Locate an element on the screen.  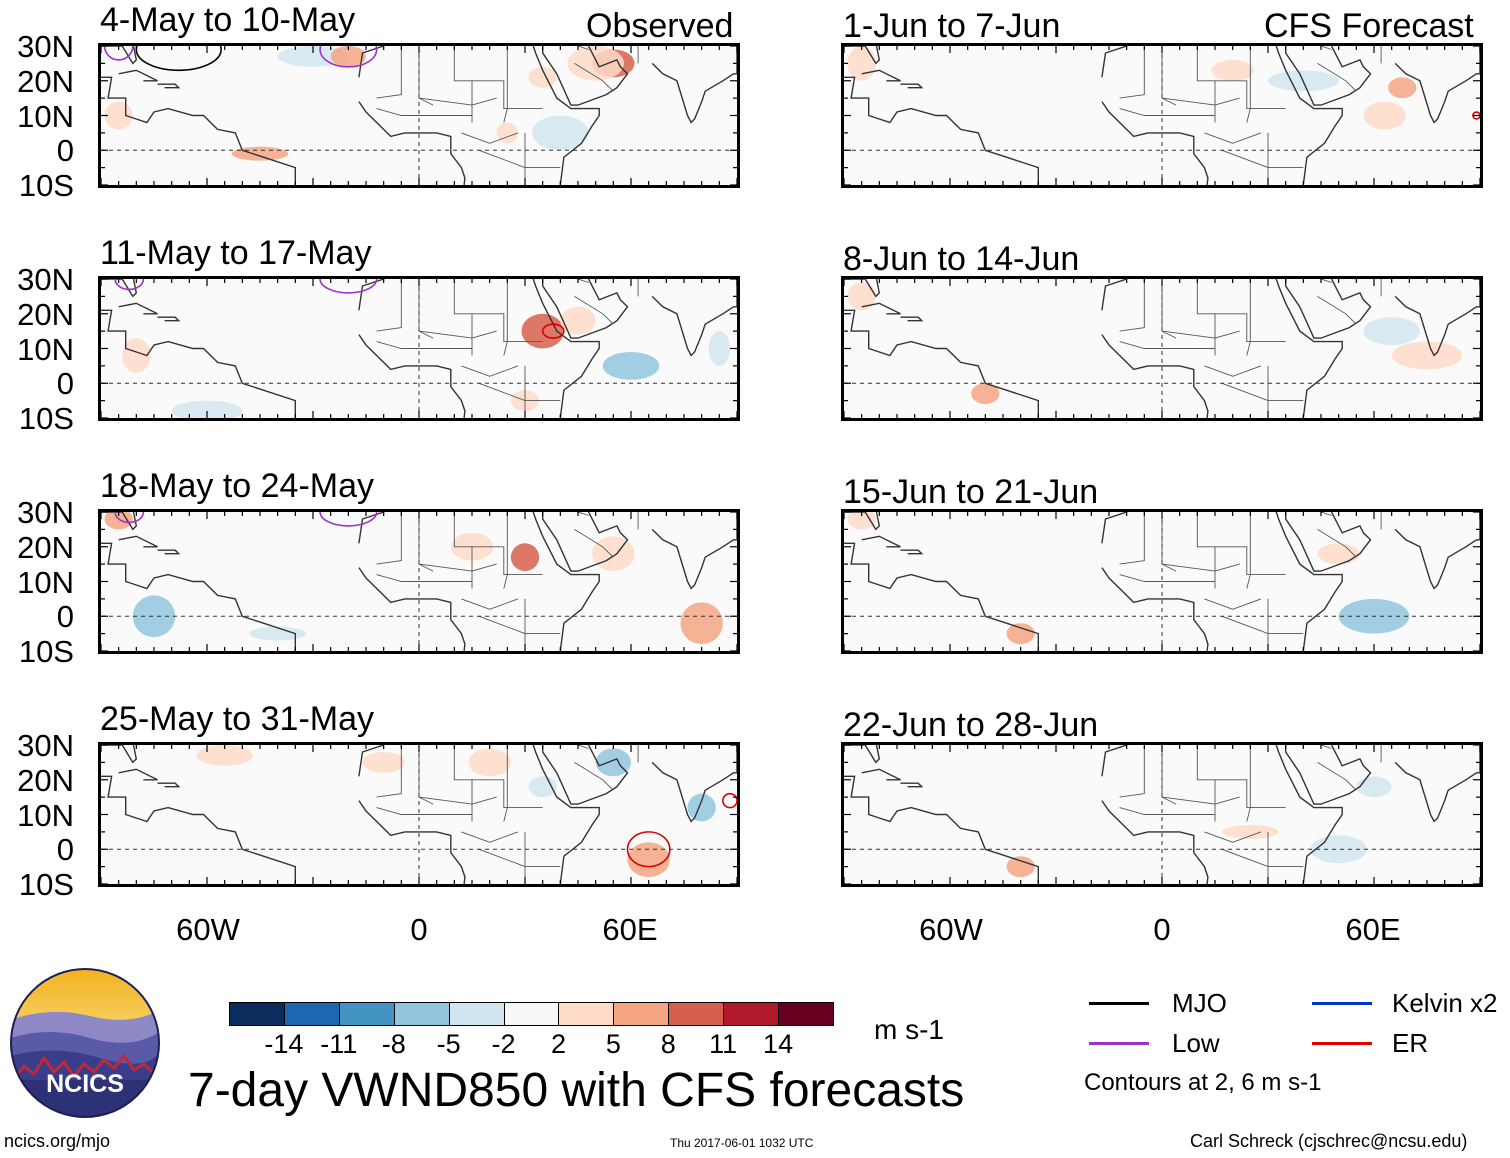
colorbar is located at coordinates (531, 1014).